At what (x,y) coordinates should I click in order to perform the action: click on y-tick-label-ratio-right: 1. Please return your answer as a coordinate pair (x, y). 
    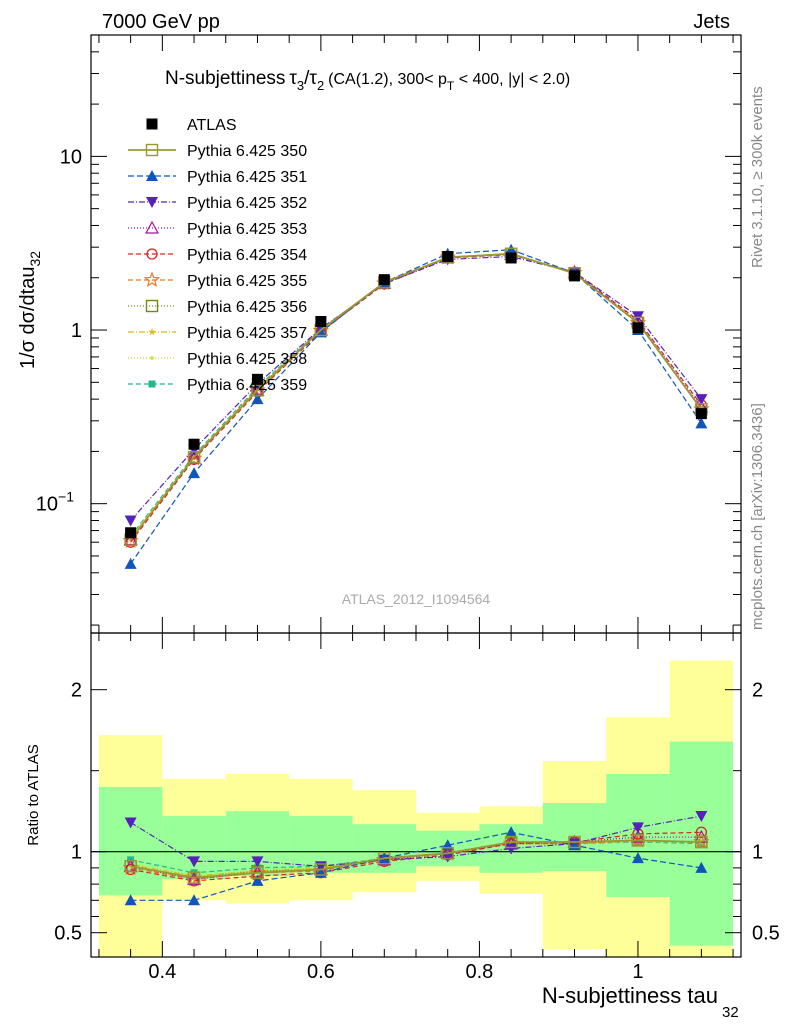
    Looking at the image, I should click on (757, 853).